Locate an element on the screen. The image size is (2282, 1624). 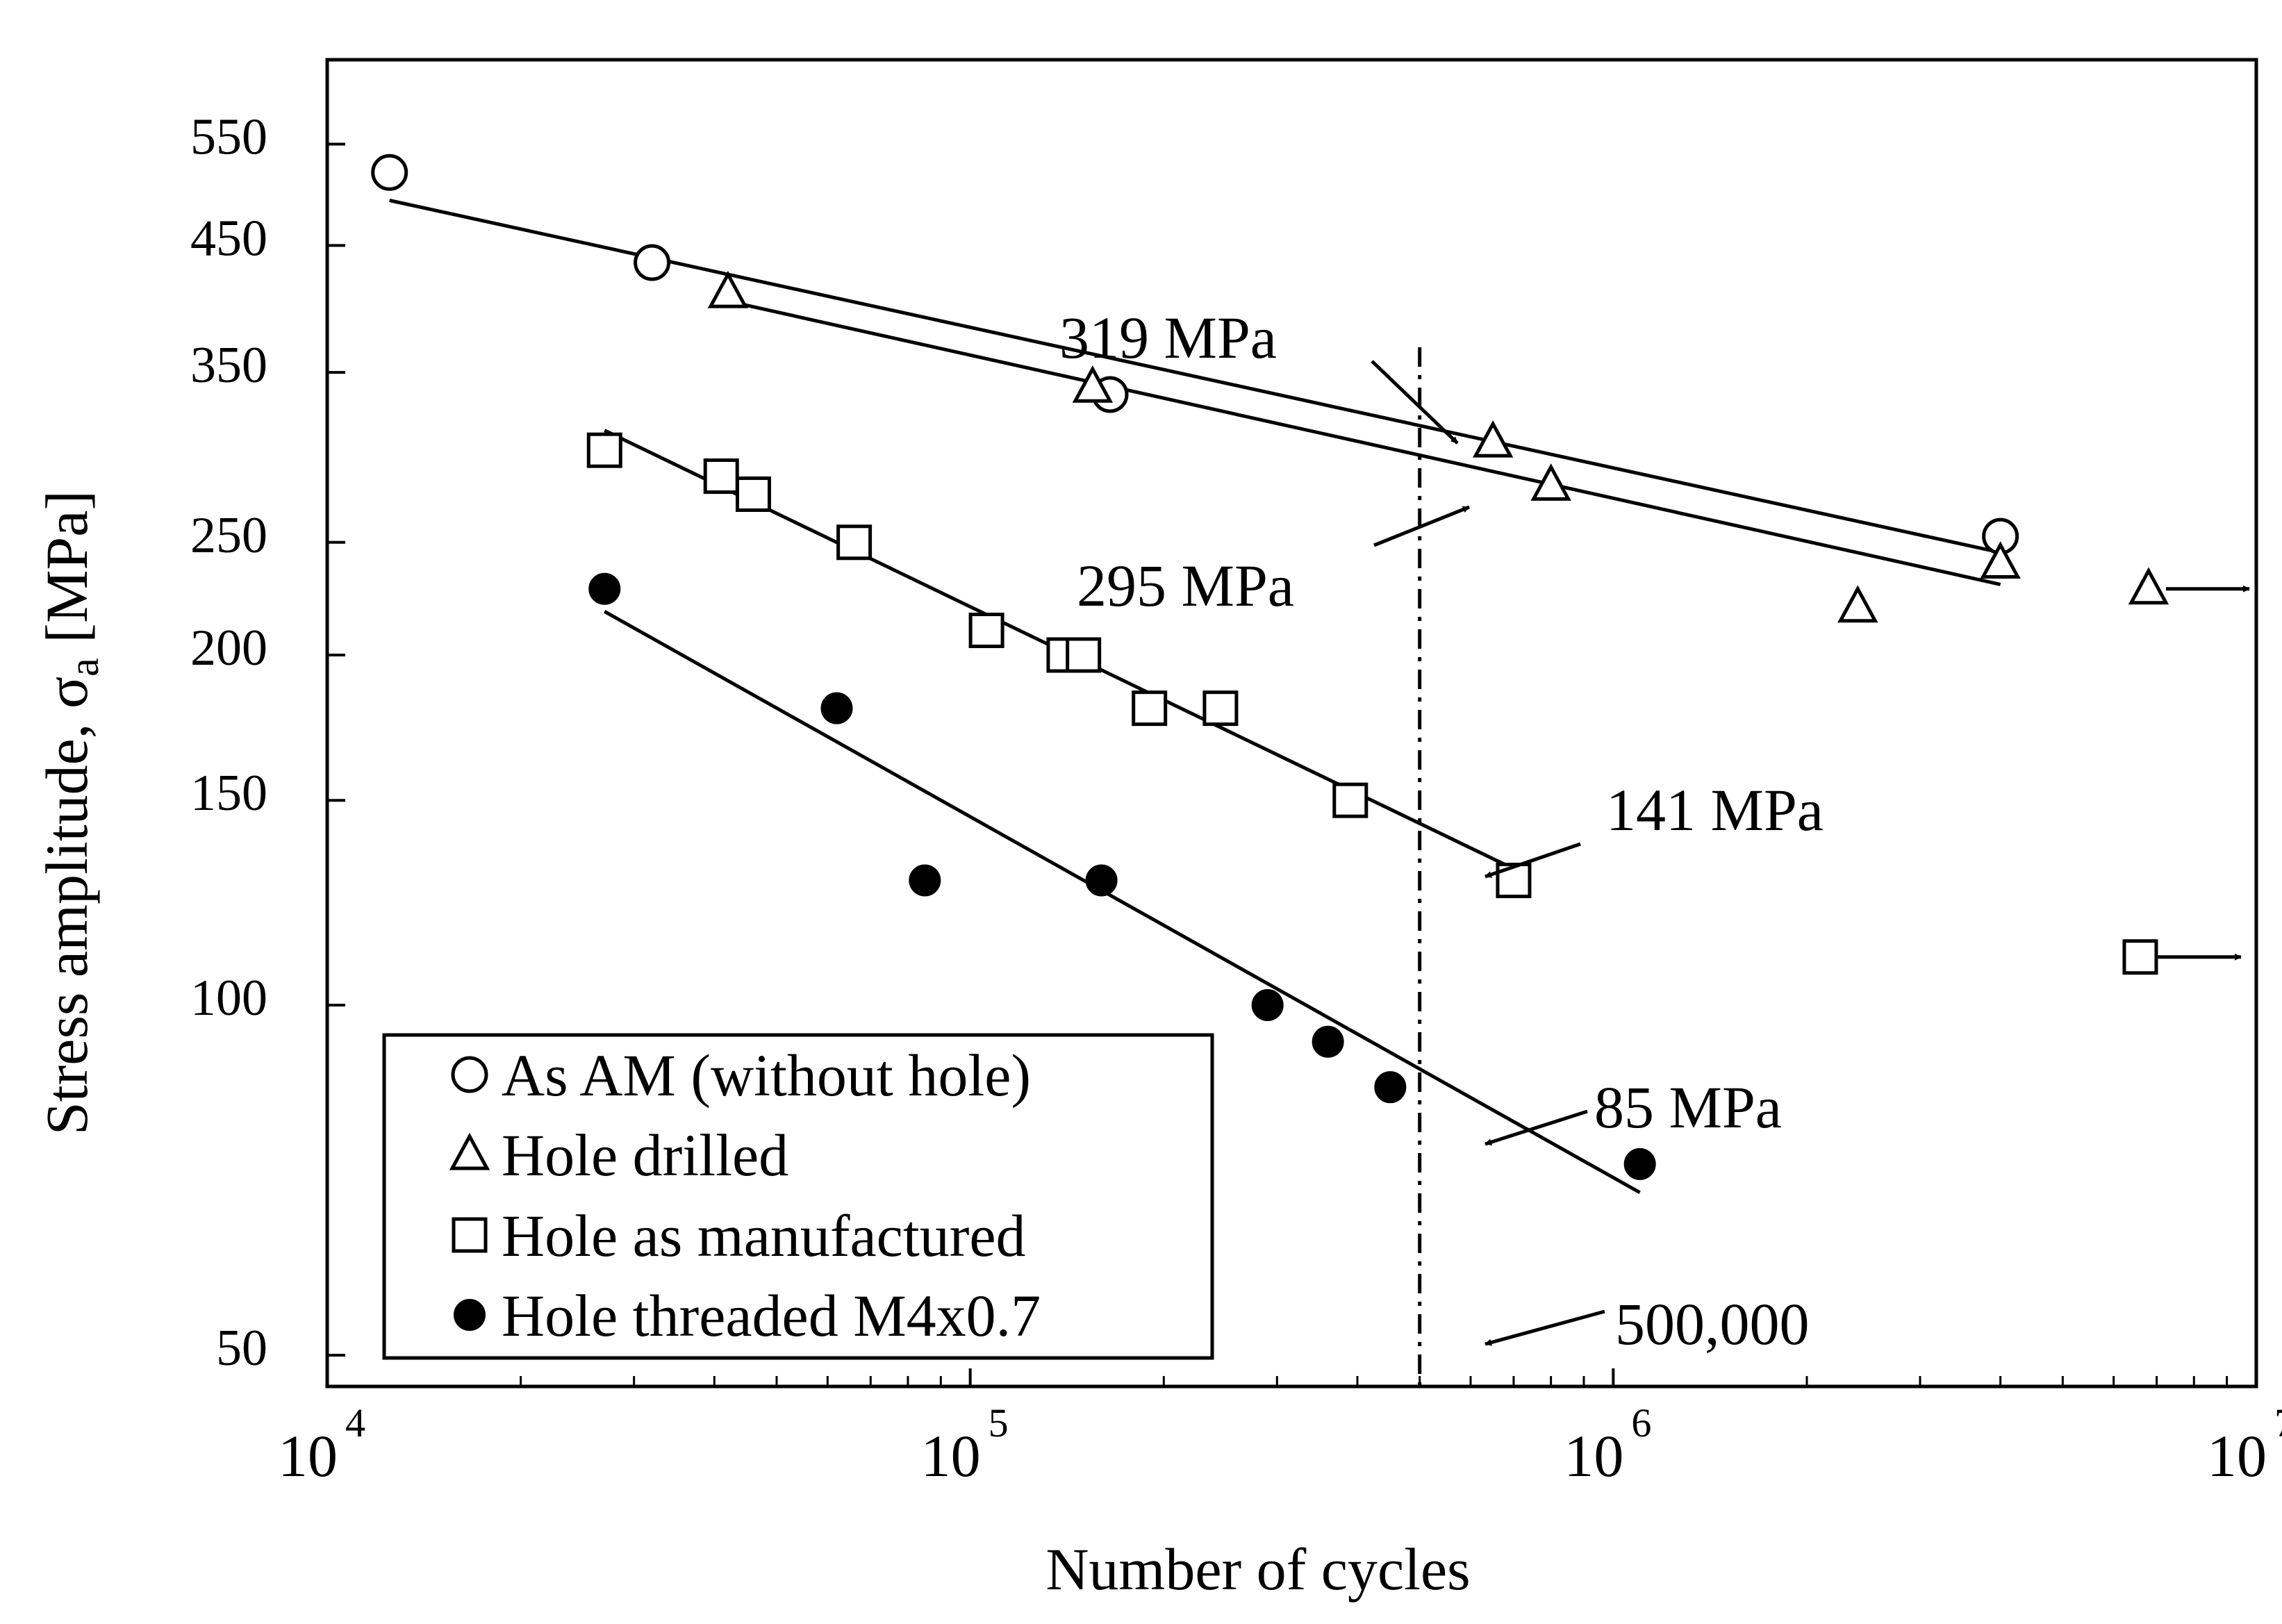
runout-marker-triangle-open is located at coordinates (2148, 586).